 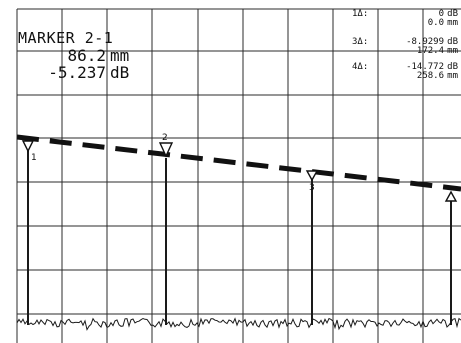 I want to click on delta-1-unit: dB, so click(x=452, y=14).